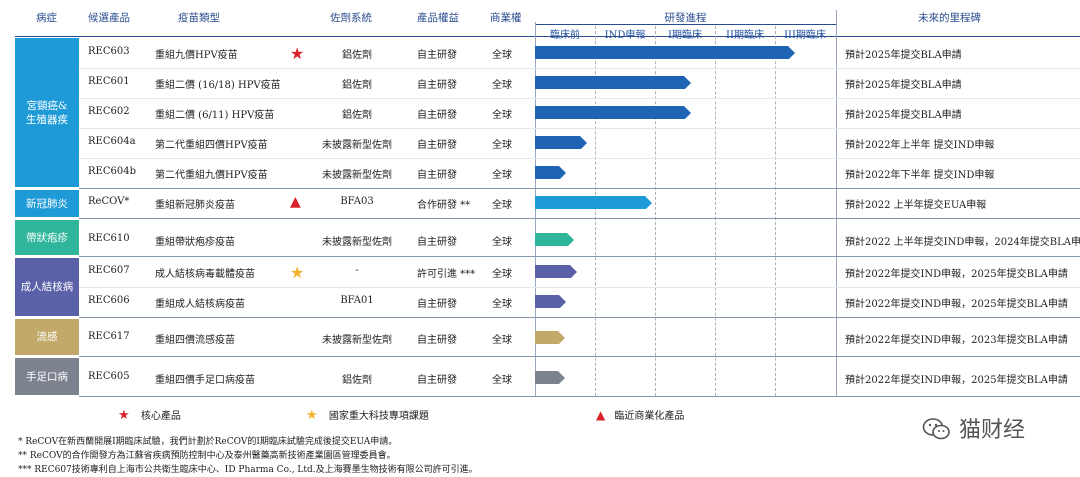  I want to click on disease-flu: 流感, so click(47, 337).